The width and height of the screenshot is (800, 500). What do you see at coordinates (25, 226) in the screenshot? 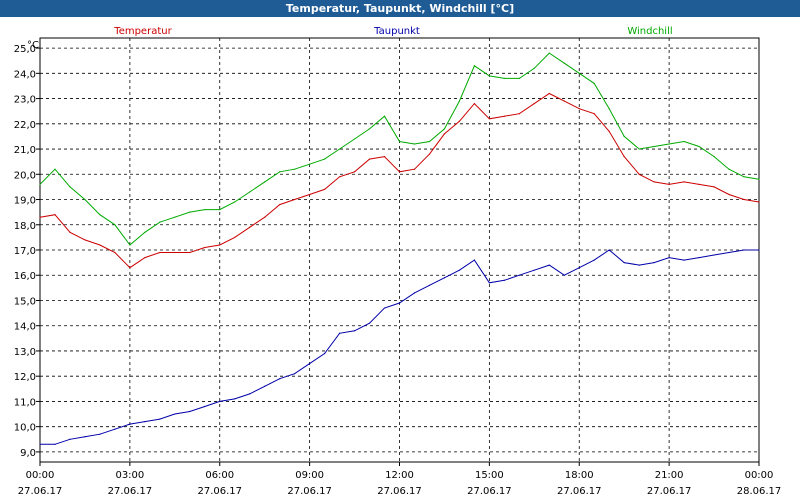
I see `y-tick-label: 18,0` at bounding box center [25, 226].